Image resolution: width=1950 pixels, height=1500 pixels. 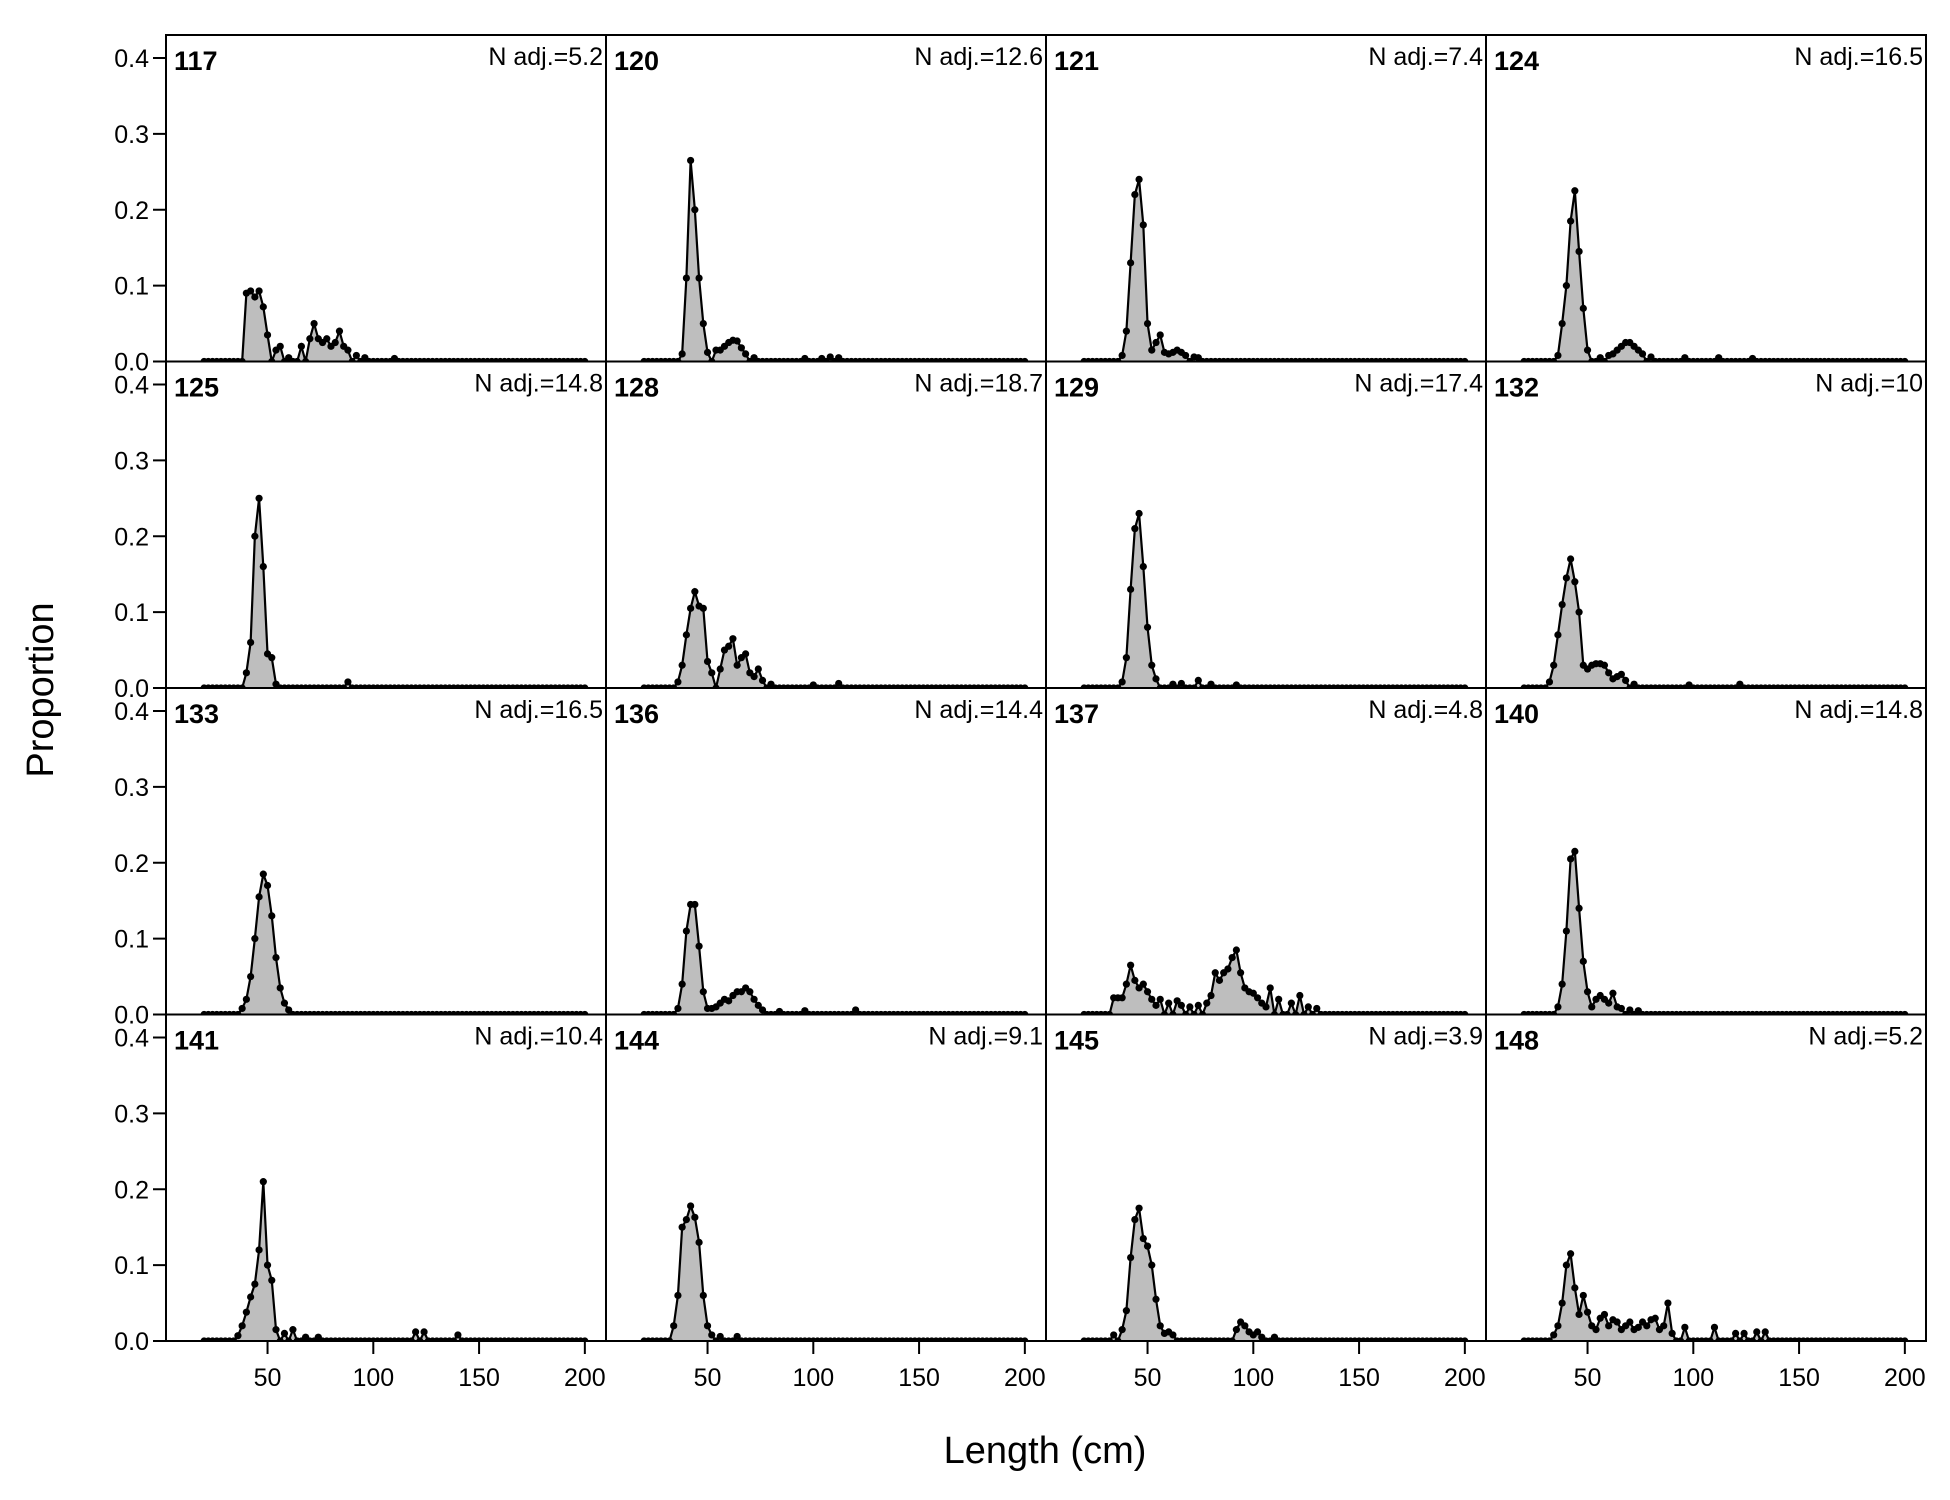 I want to click on panel-132: 132 N adj.=10, so click(x=1706, y=524).